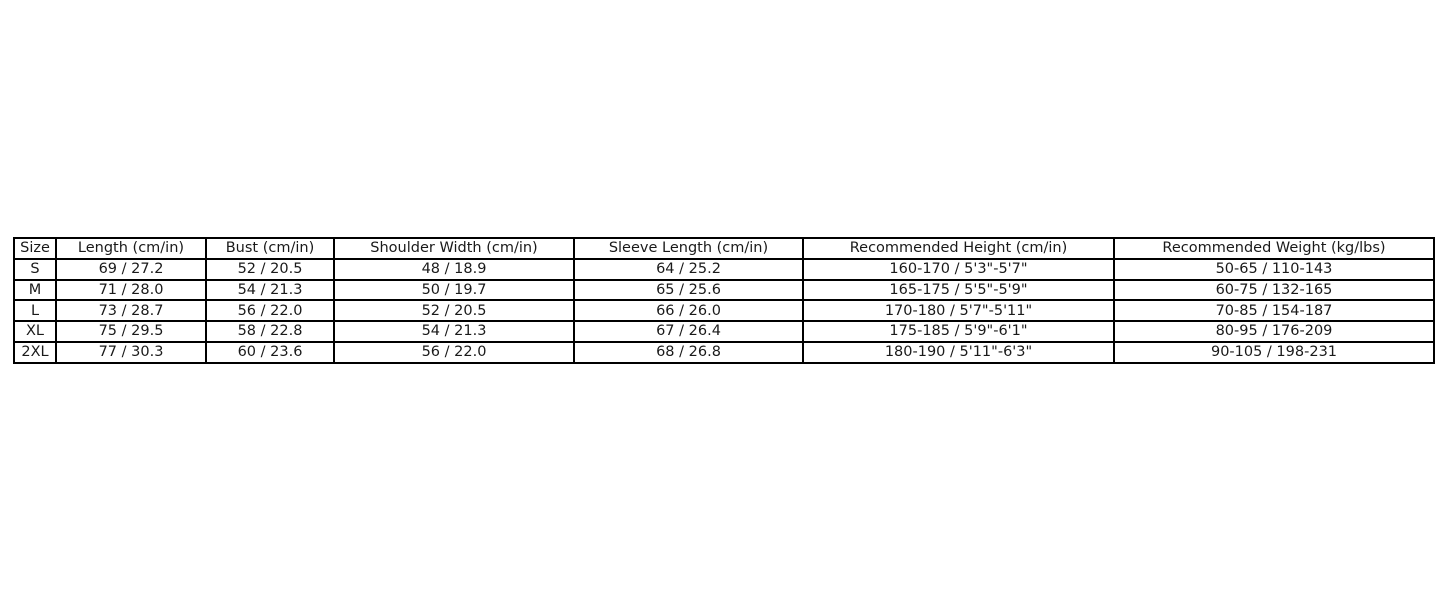 The width and height of the screenshot is (1445, 601). Describe the element at coordinates (454, 331) in the screenshot. I see `cell-shoulder-width: 54 / 21.3` at that location.